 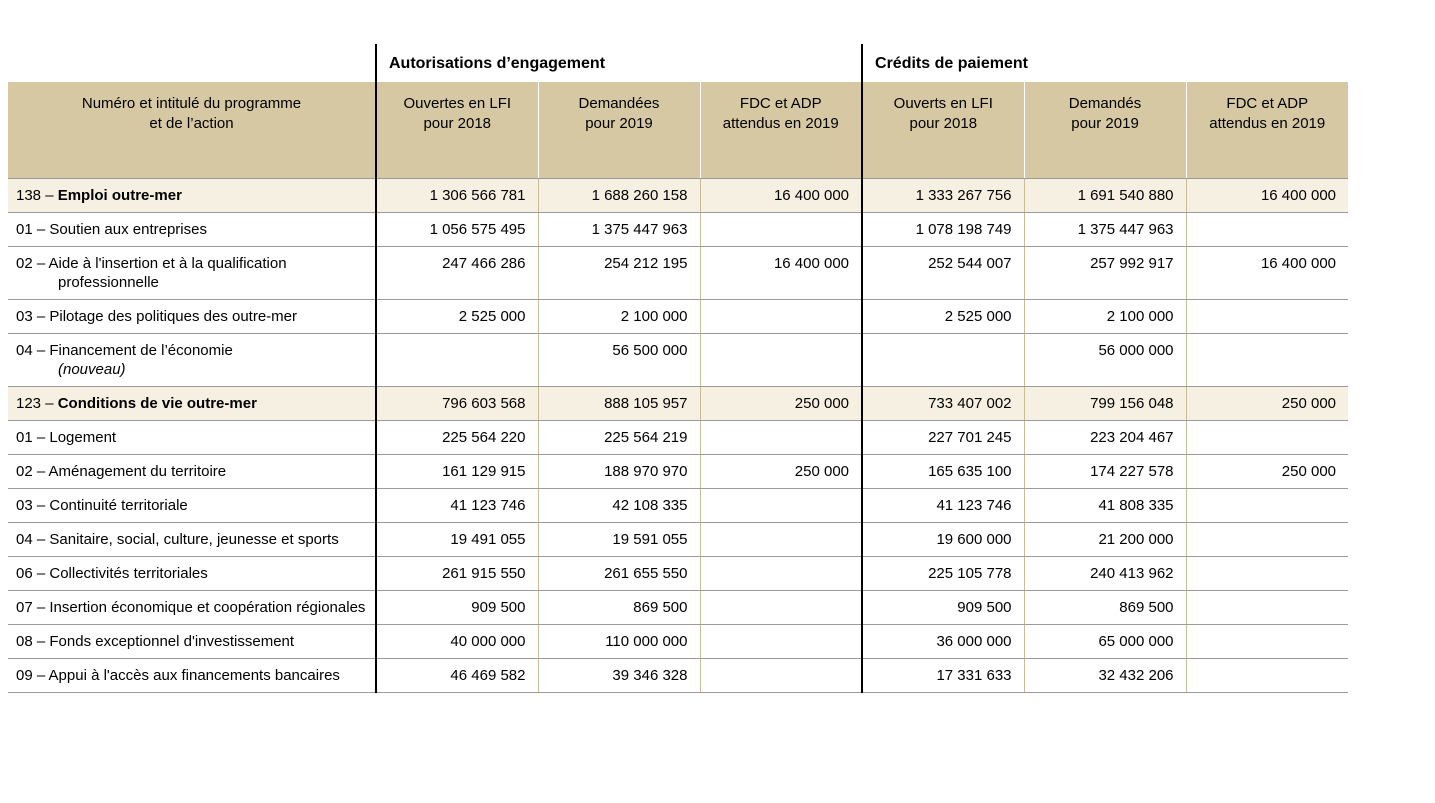 What do you see at coordinates (192, 195) in the screenshot?
I see `row-label: 138 – Emploi outre-mer` at bounding box center [192, 195].